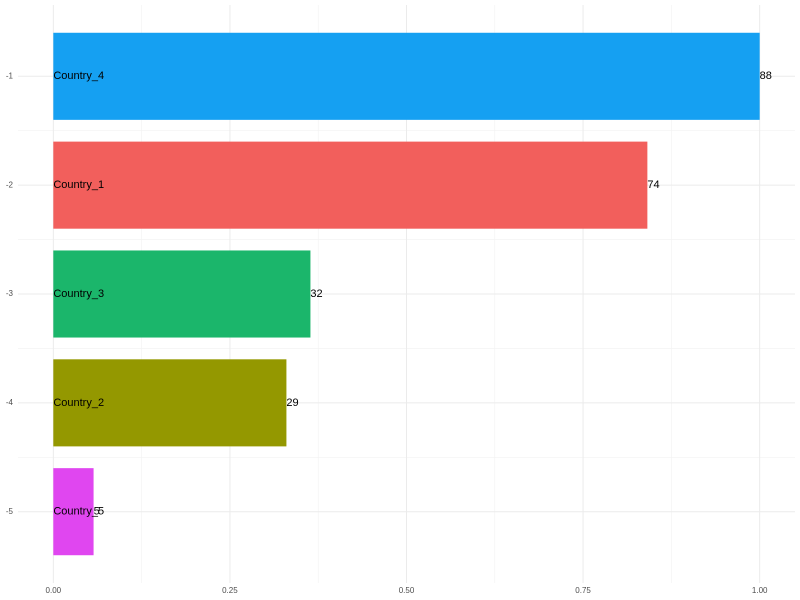  I want to click on y-tick-label: -2, so click(10, 184).